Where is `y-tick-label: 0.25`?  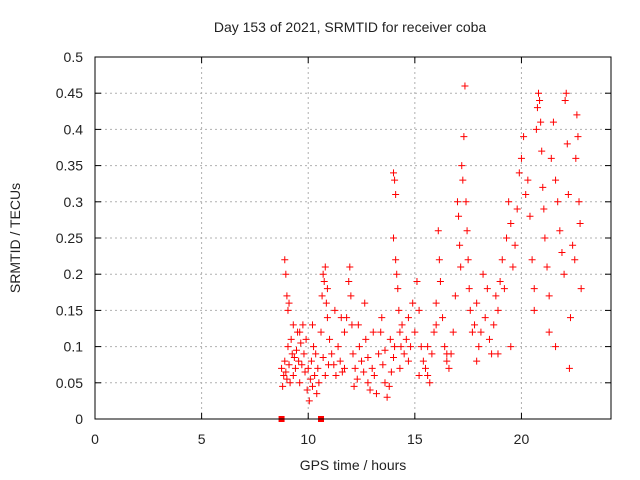 y-tick-label: 0.25 is located at coordinates (69, 238).